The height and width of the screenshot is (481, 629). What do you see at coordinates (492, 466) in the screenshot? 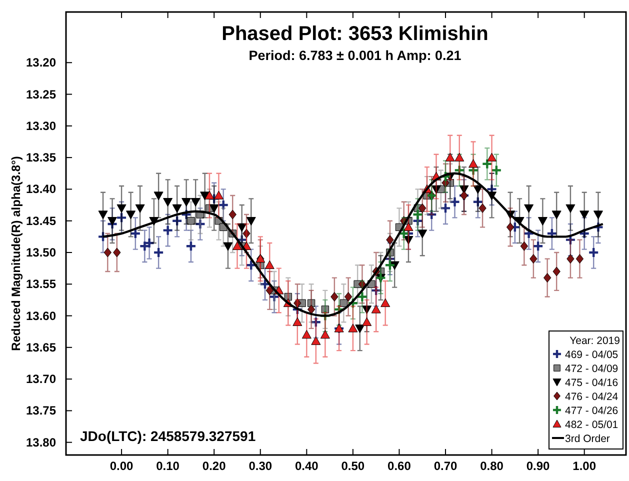
I see `x-tick-label: 0.80` at bounding box center [492, 466].